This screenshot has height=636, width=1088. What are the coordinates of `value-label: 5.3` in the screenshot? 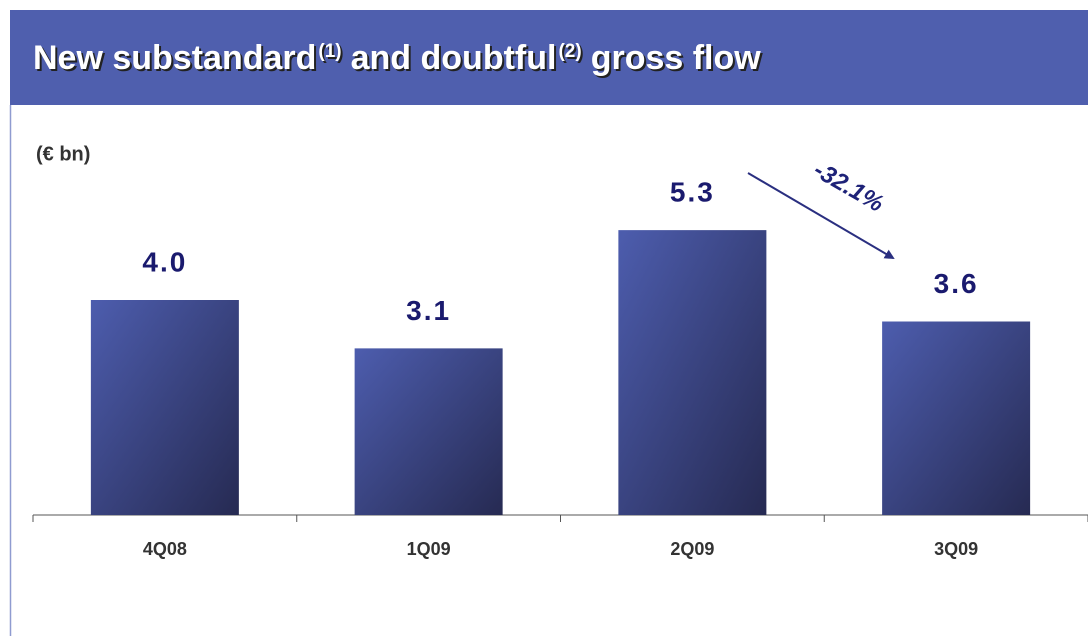 It's located at (692, 192).